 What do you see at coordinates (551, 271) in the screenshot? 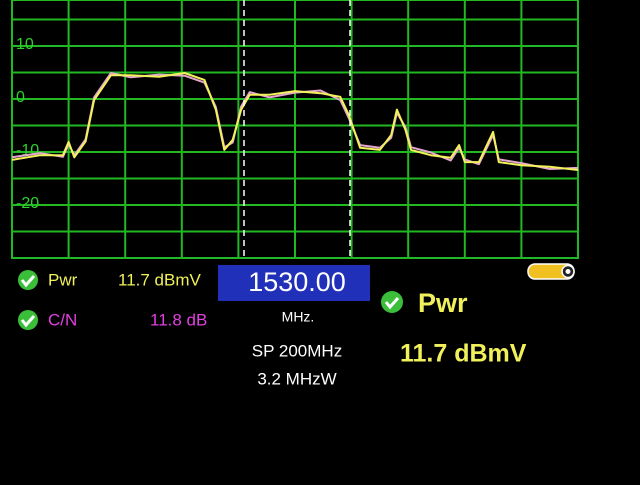
I see `battery-icon` at bounding box center [551, 271].